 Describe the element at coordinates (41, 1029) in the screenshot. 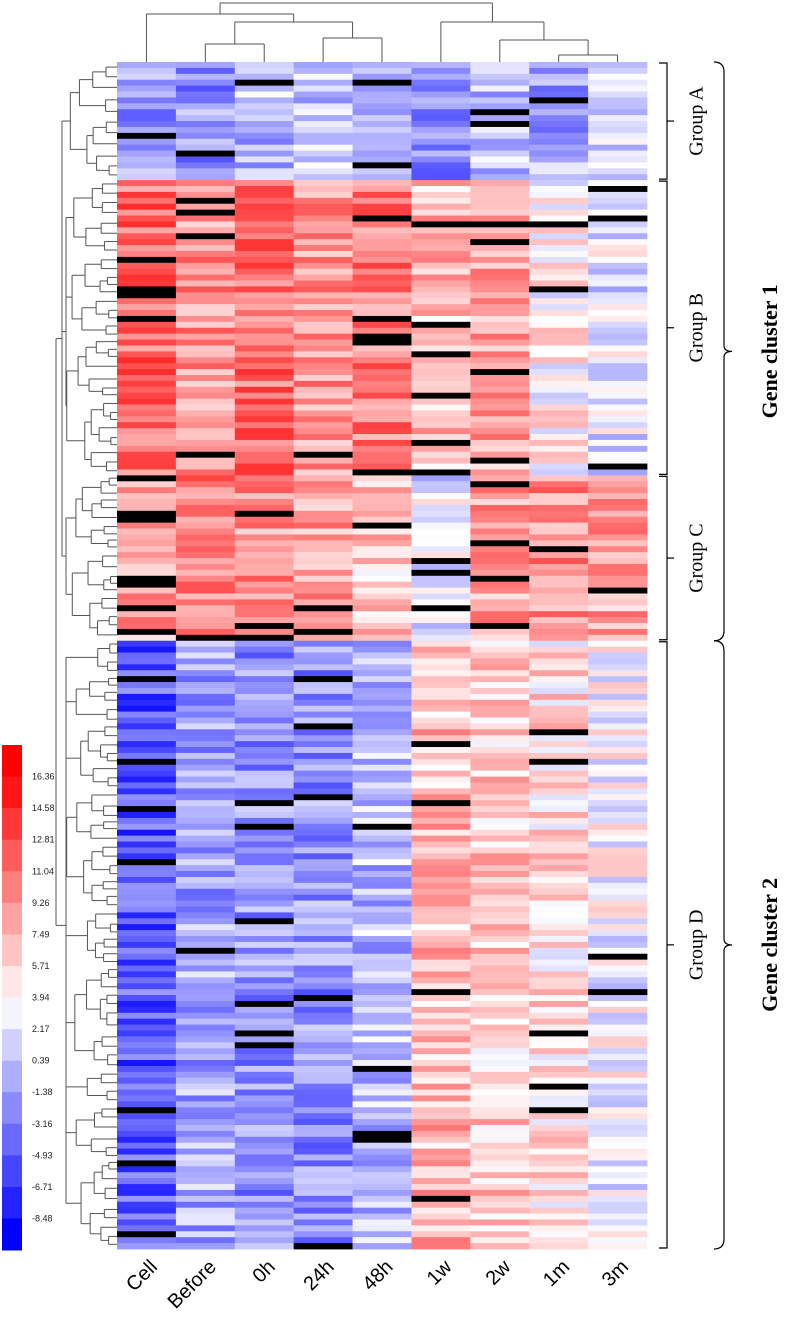

I see `legend-tick-label: 2.17` at that location.